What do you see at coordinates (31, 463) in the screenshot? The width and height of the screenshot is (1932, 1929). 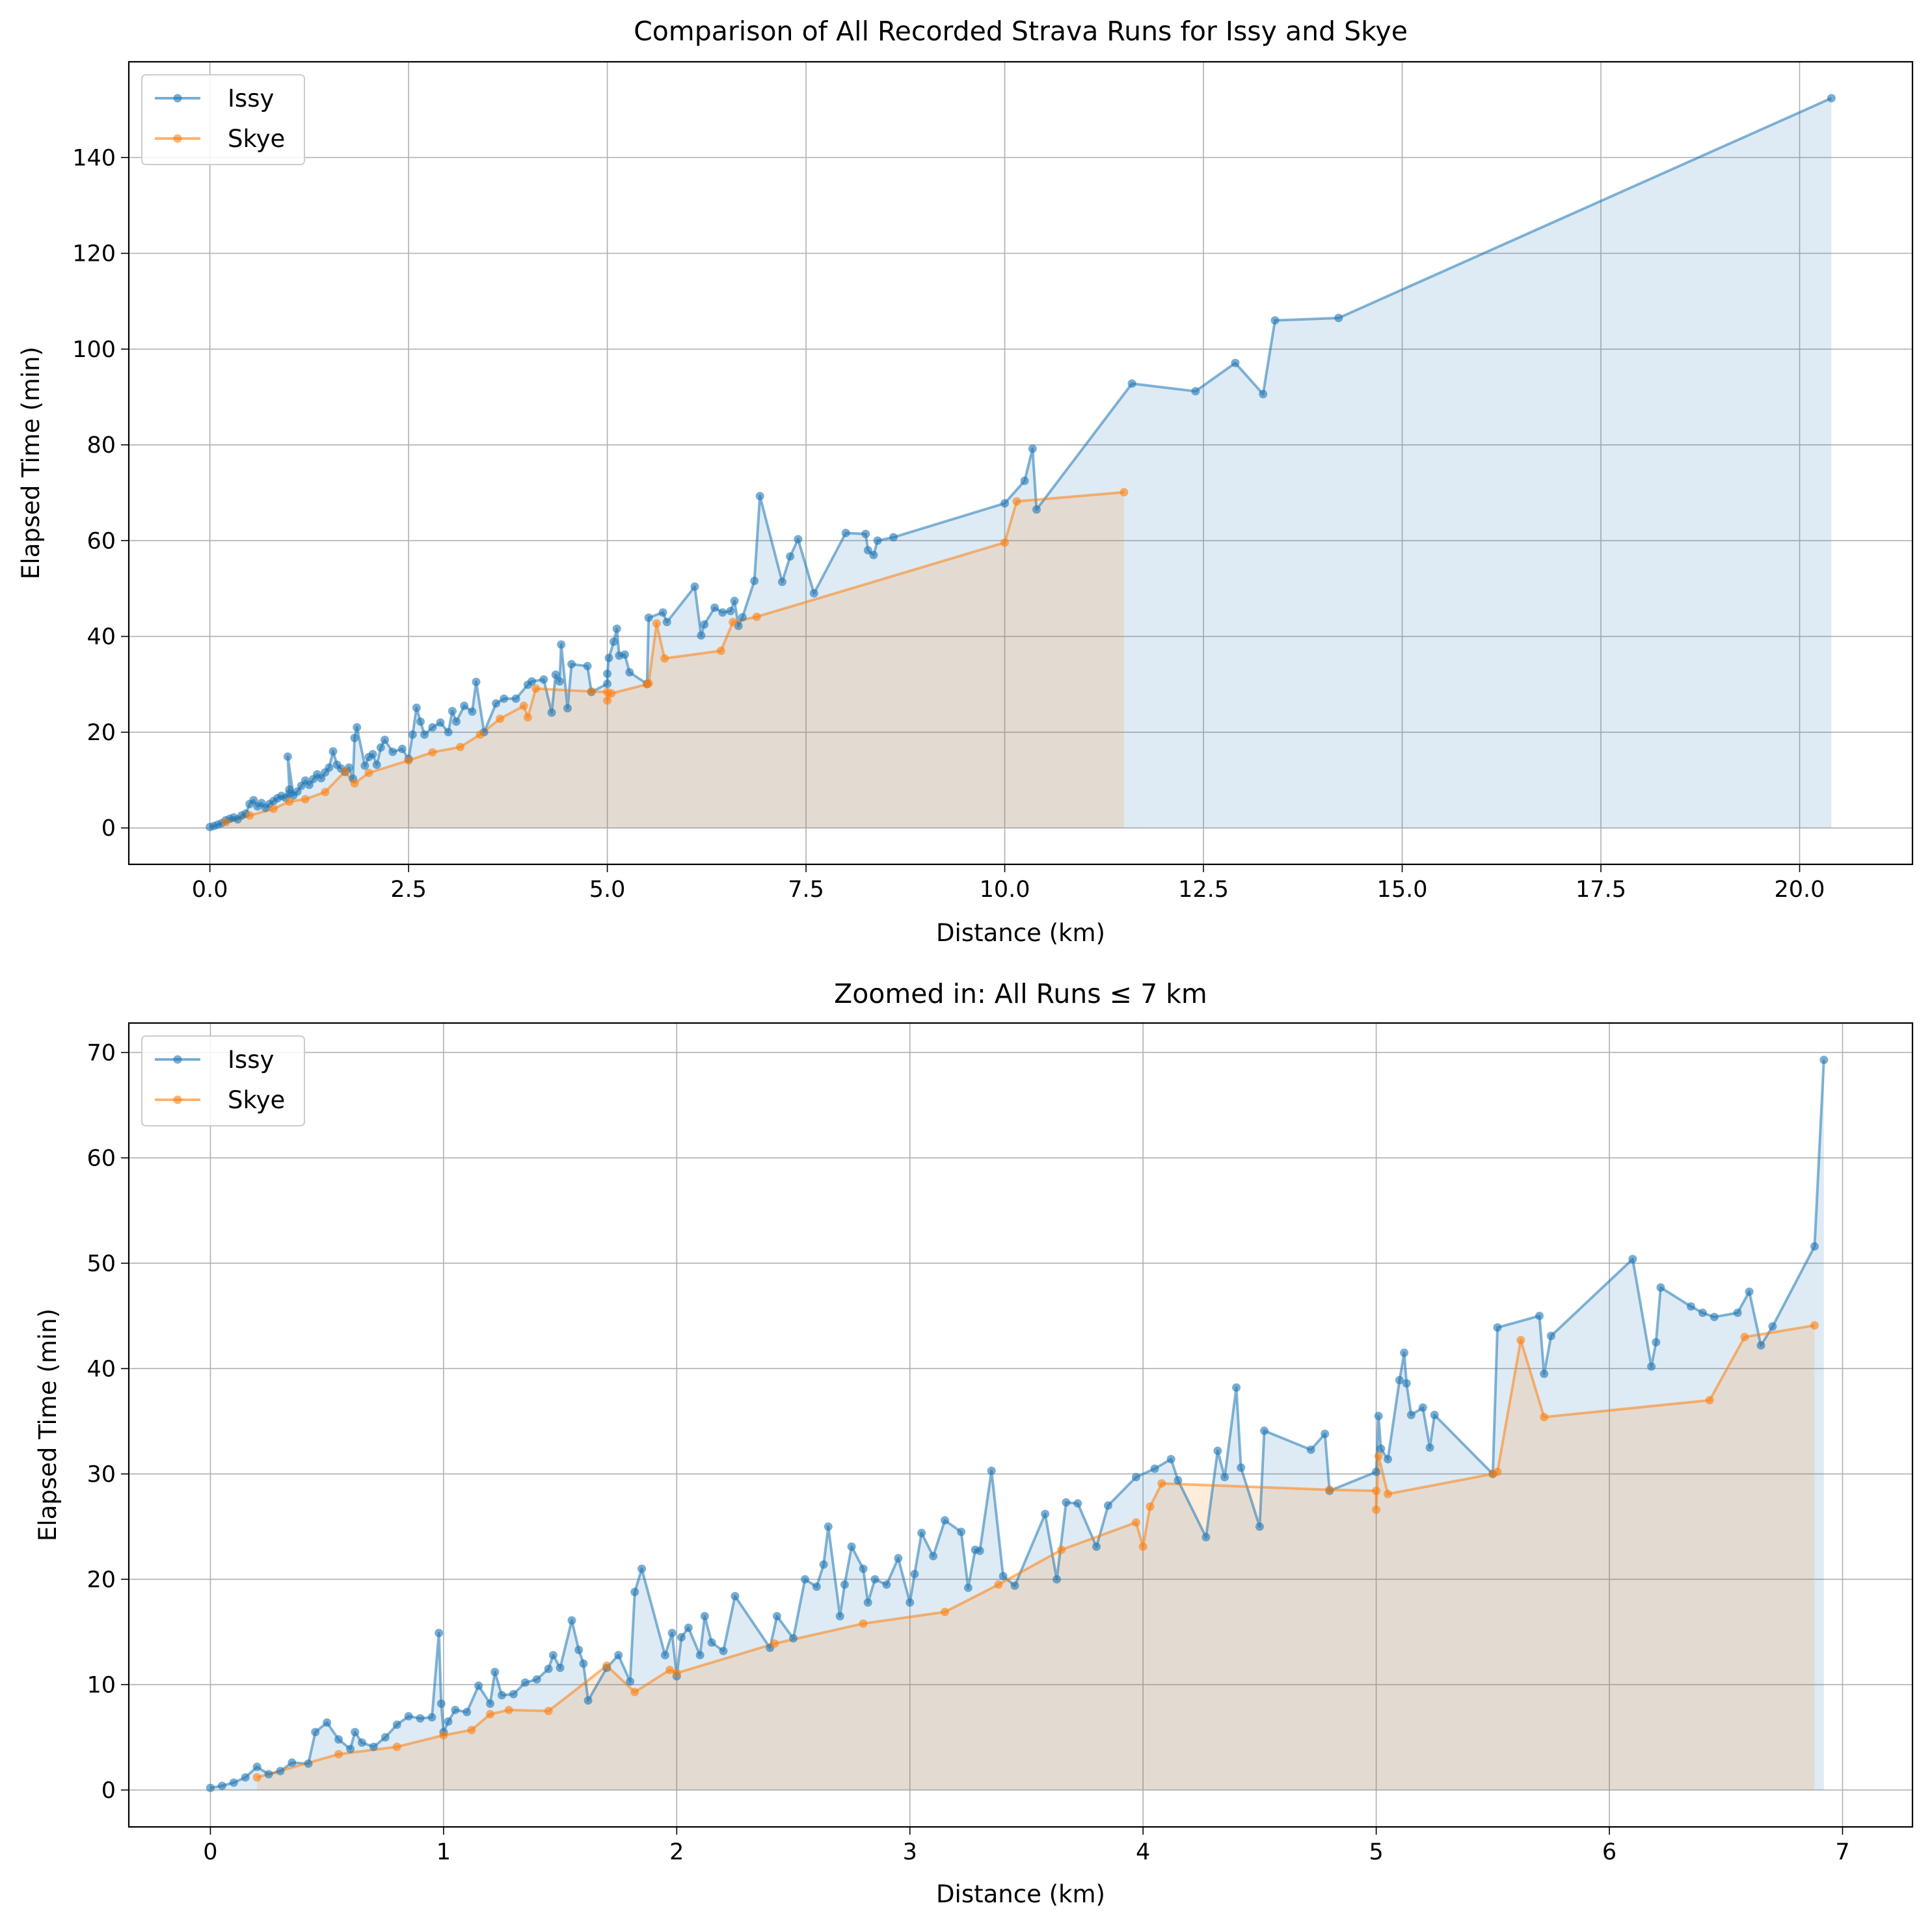 I see `y-axis-label: Elapsed Time (min)` at bounding box center [31, 463].